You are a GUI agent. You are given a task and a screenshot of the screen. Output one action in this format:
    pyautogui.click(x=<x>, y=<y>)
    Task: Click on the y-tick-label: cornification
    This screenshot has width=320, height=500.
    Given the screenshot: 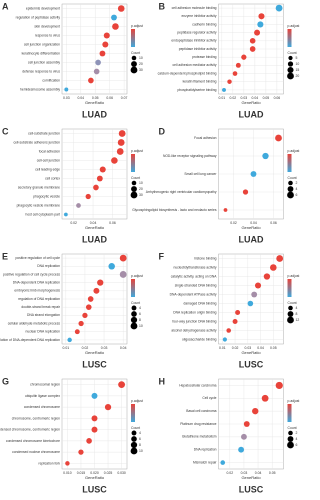 What is the action you would take?
    pyautogui.click(x=51, y=80)
    